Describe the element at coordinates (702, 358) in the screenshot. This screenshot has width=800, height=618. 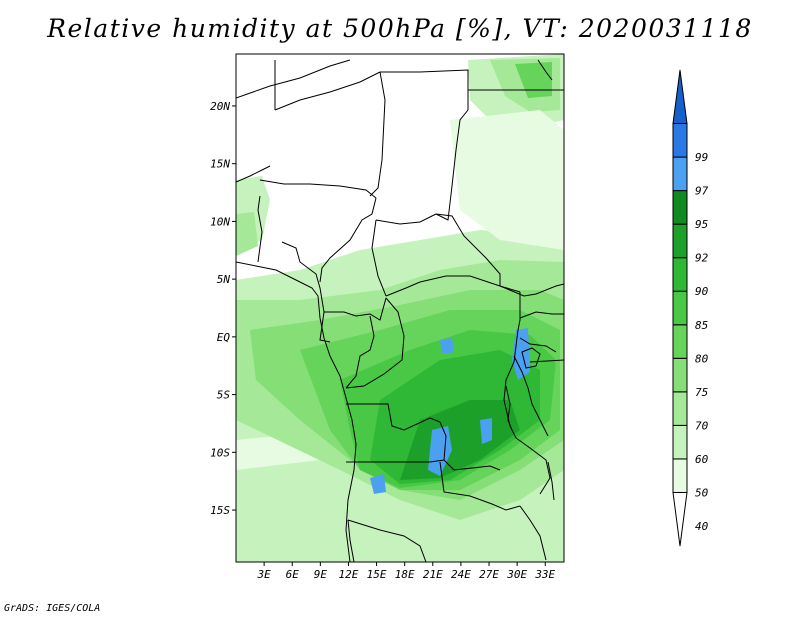
I see `colorbar-label: 80` at that location.